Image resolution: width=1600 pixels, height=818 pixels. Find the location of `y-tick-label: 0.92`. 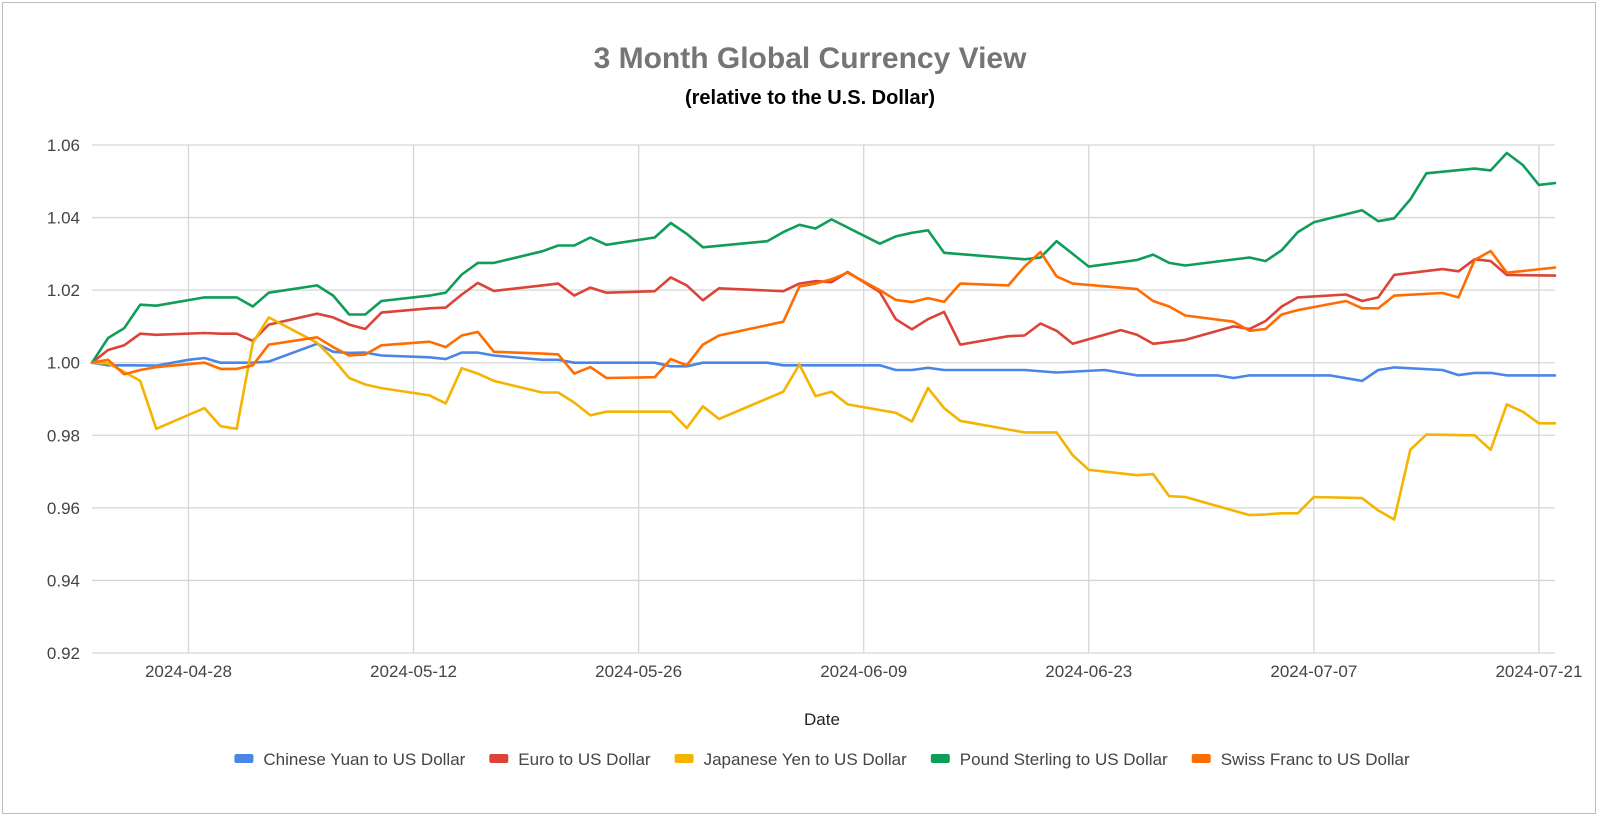

y-tick-label: 0.92 is located at coordinates (63, 653).